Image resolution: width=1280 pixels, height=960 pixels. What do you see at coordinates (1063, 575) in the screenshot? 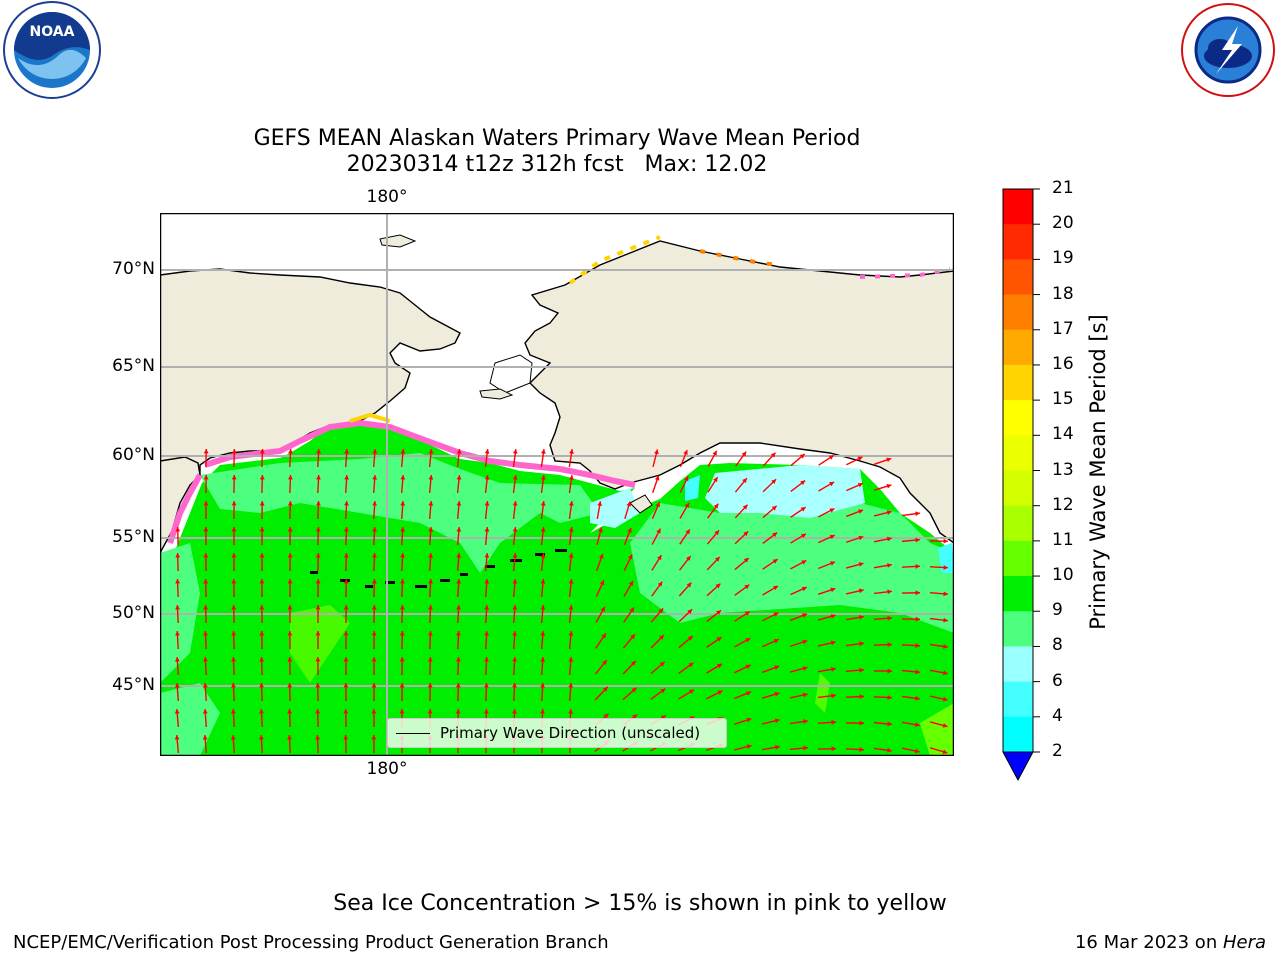
I see `colorbar-label: 10` at bounding box center [1063, 575].